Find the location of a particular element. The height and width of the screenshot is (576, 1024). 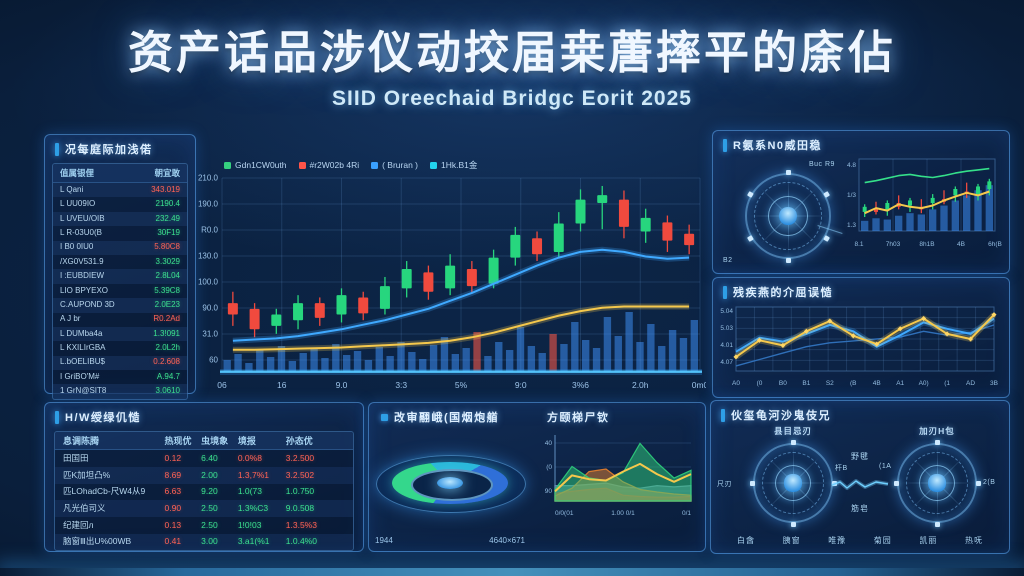

table-row: 匹LOhadCb-尺W4从9 6.63 9.20 1.0(73 1.0.750 is located at coordinates (204, 492).